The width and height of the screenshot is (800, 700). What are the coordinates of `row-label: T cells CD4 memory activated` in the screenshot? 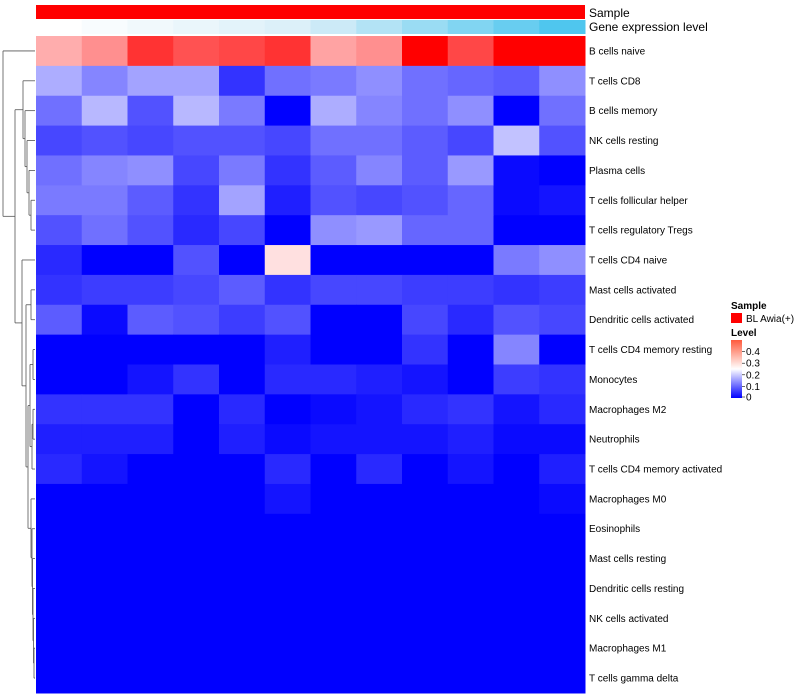 It's located at (655, 470).